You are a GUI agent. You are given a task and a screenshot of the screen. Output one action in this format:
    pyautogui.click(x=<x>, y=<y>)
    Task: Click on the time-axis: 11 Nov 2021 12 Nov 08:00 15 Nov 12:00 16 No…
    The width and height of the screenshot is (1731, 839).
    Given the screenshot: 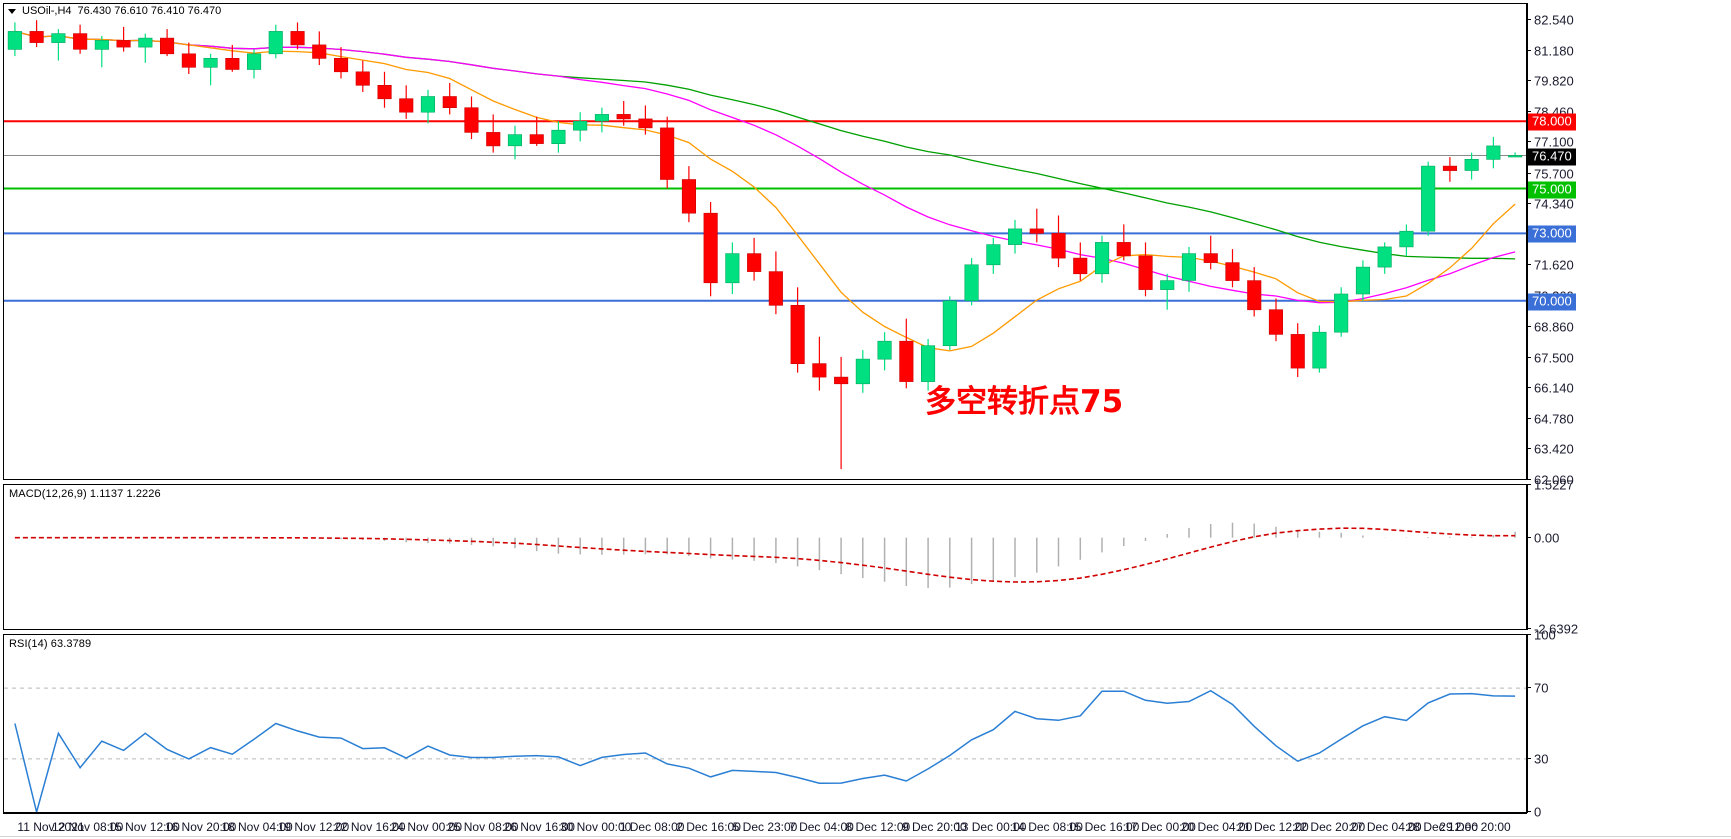 What is the action you would take?
    pyautogui.click(x=765, y=826)
    